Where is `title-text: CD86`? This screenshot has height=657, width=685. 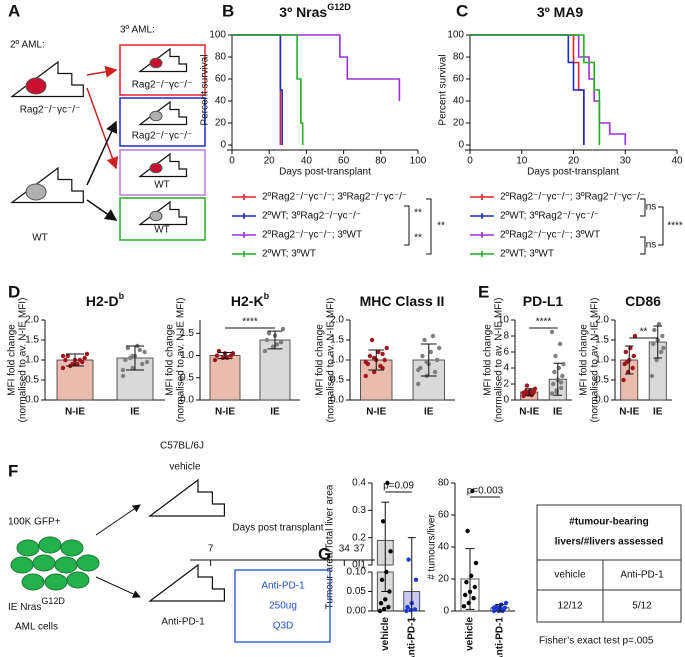
title-text: CD86 is located at coordinates (643, 301).